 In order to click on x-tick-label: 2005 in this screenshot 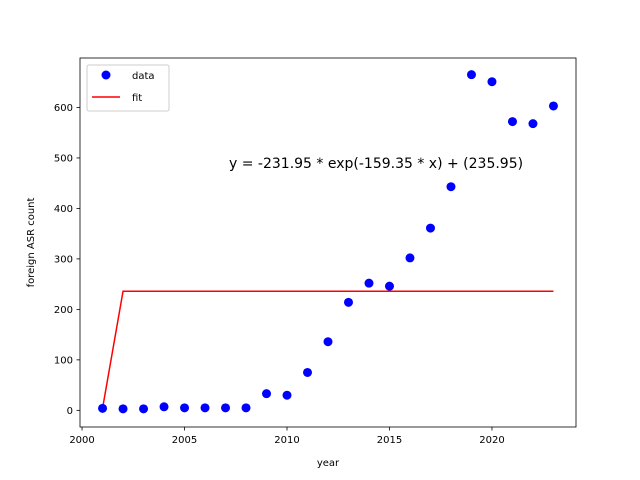, I will do `click(184, 440)`.